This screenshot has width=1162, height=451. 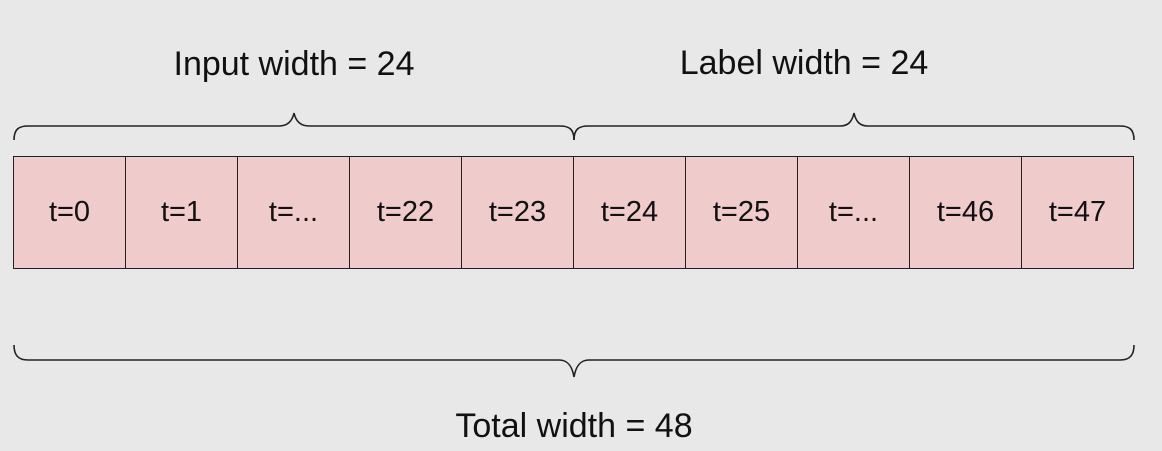 I want to click on time-step-cell: t=46, so click(x=966, y=212).